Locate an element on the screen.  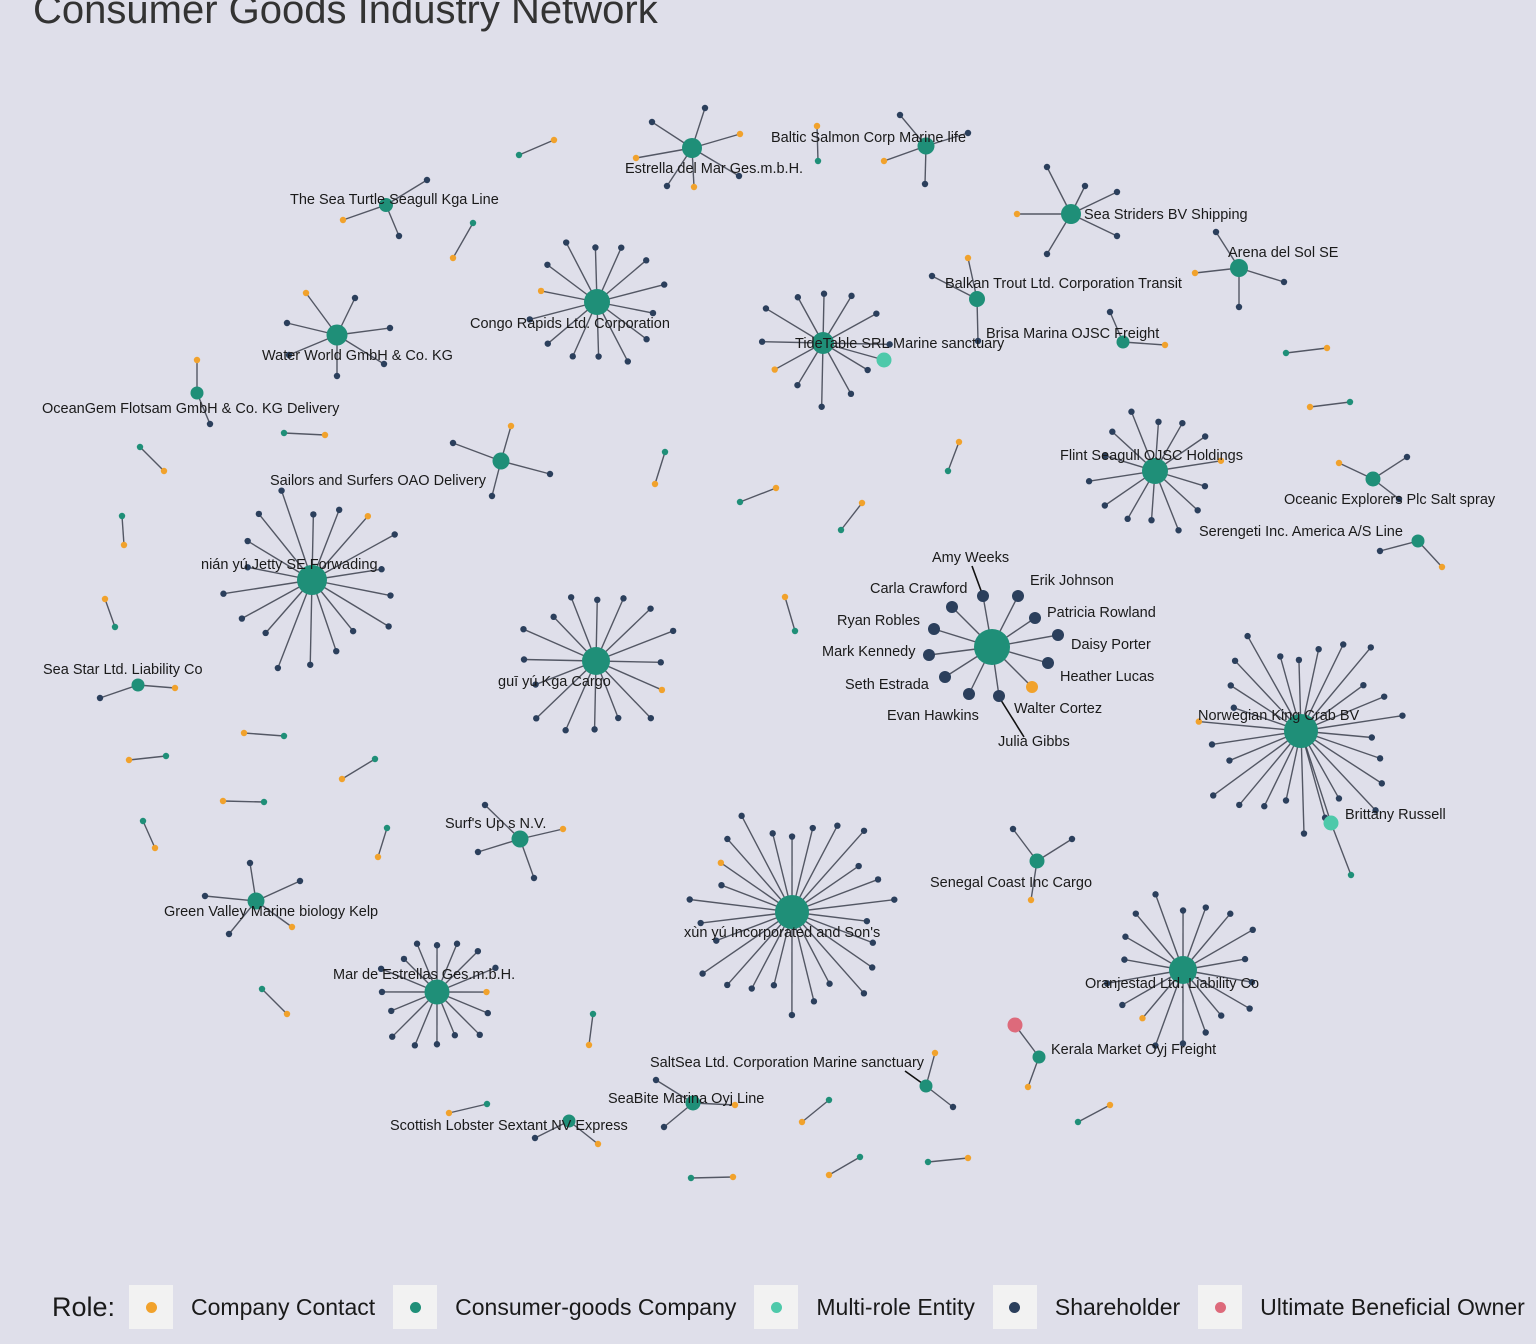
legend-item-company-contact: Company Contact is located at coordinates (252, 1307).